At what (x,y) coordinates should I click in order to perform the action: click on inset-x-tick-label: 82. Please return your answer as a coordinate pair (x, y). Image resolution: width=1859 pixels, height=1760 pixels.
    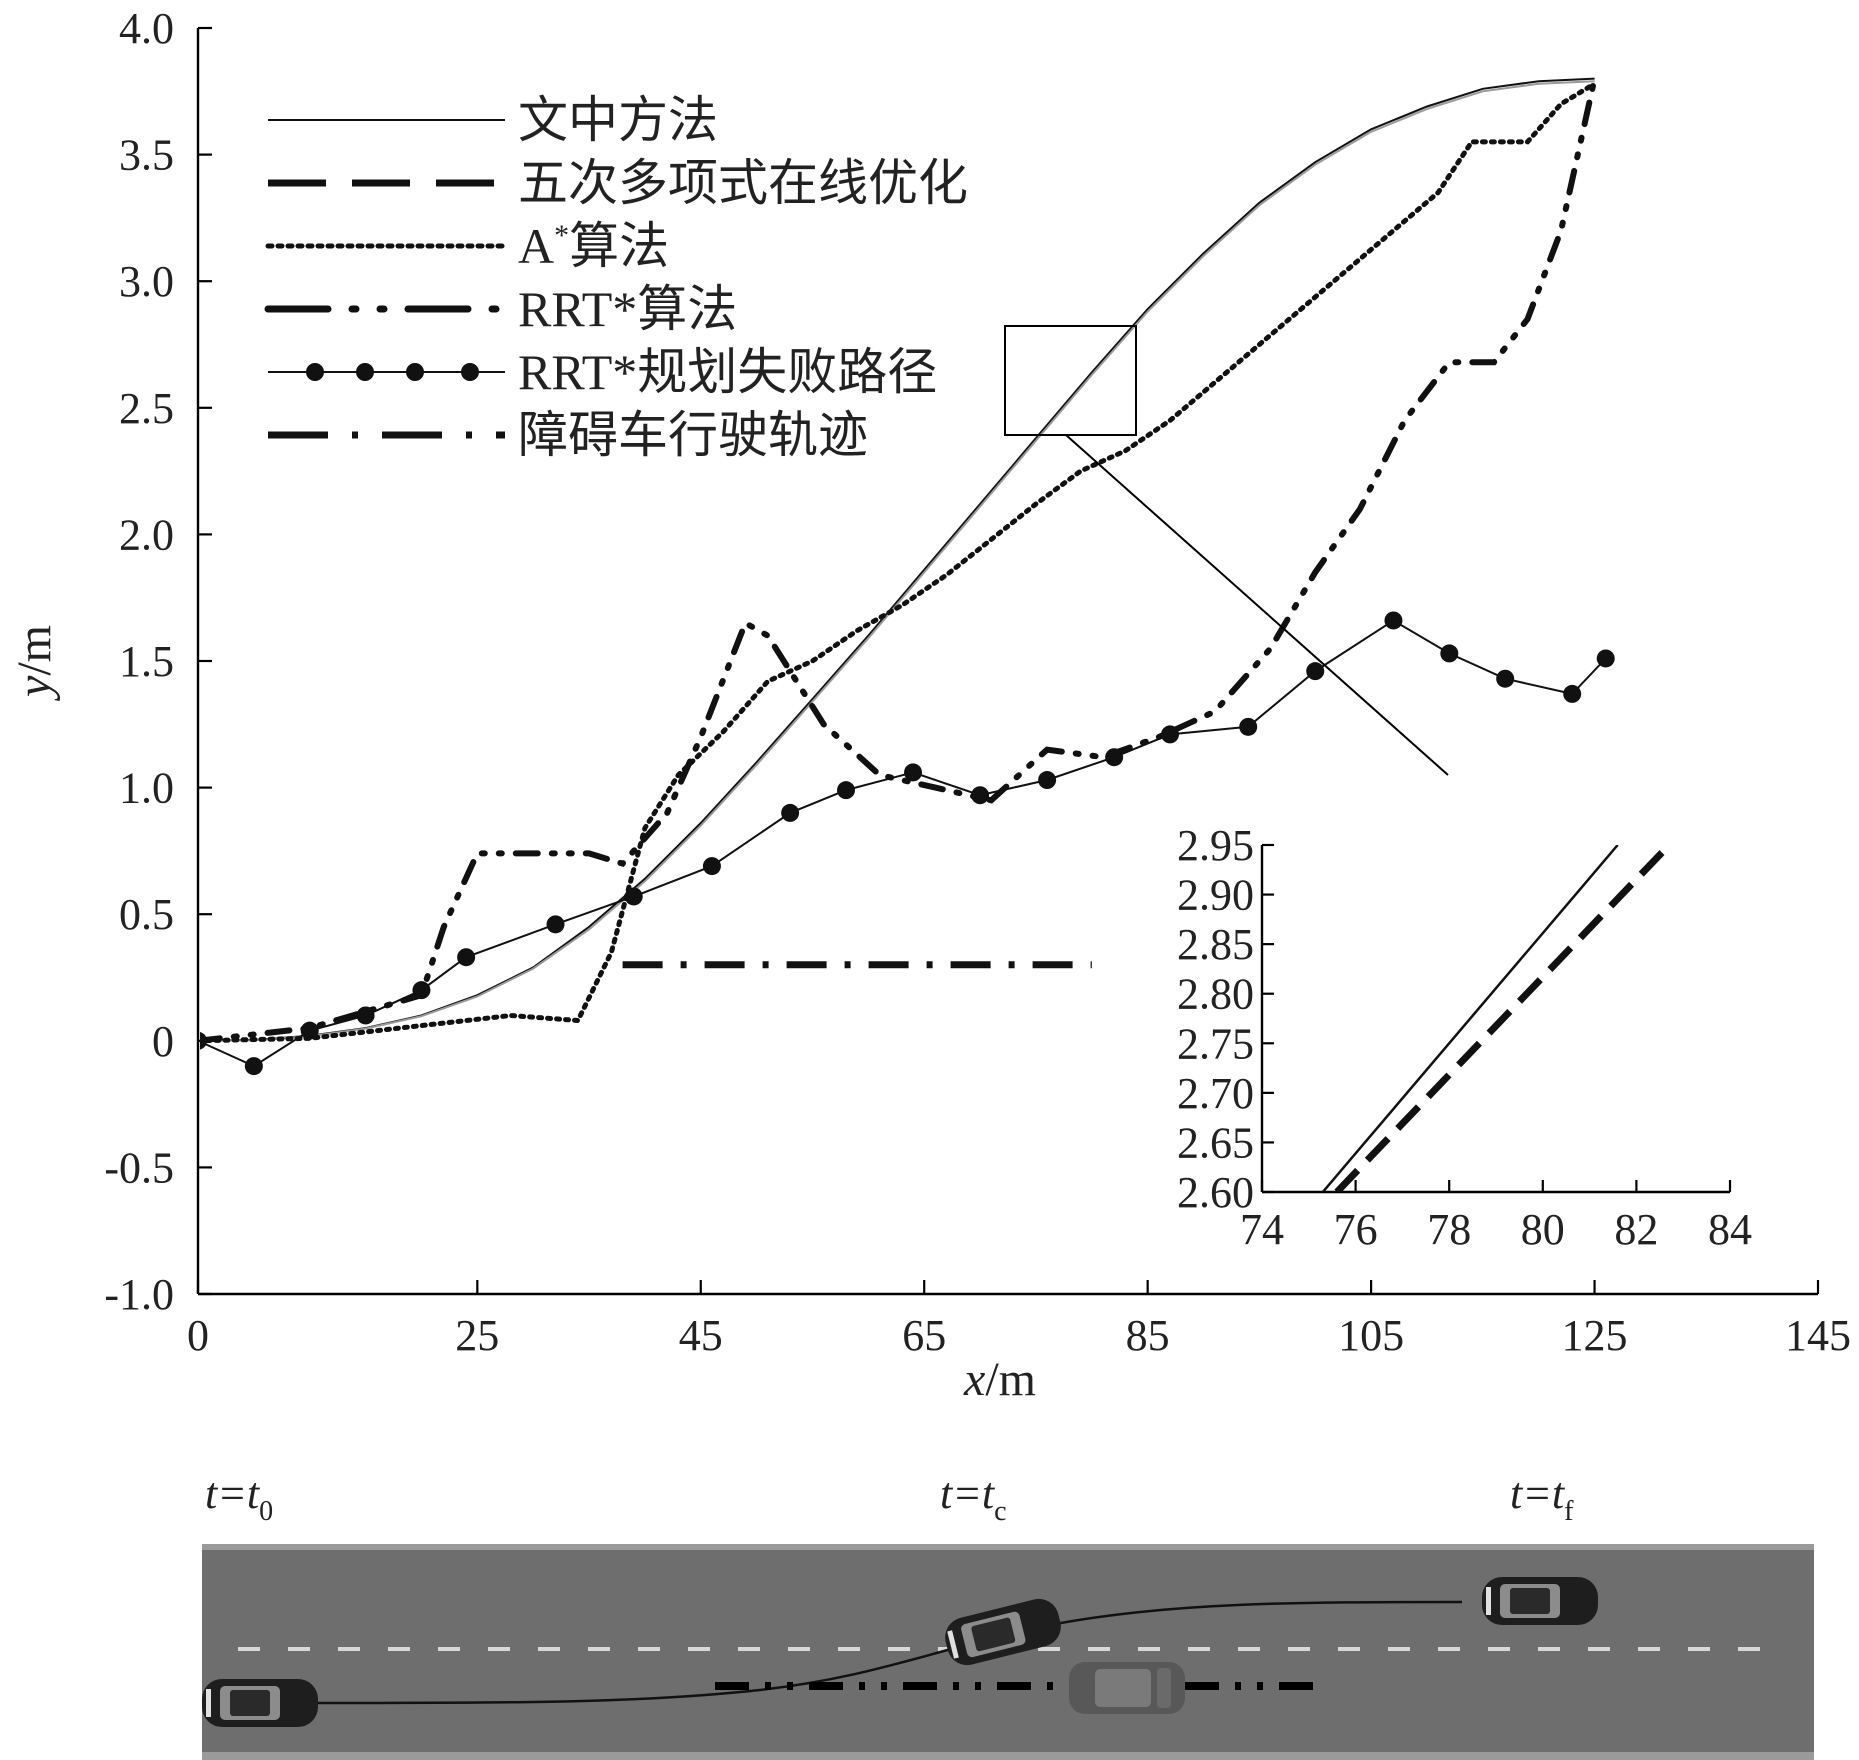
    Looking at the image, I should click on (1636, 1229).